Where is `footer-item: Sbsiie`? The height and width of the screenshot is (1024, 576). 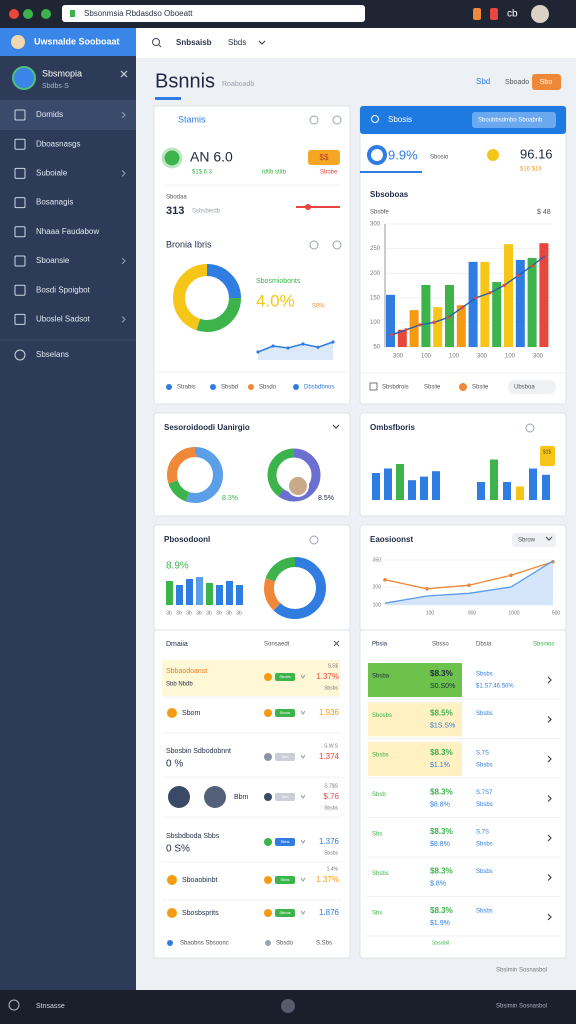 footer-item: Sbsiie is located at coordinates (432, 388).